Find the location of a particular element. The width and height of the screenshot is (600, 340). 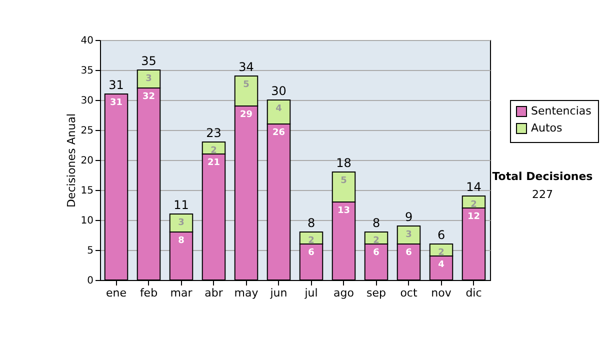

data-label: 31 is located at coordinates (116, 103).